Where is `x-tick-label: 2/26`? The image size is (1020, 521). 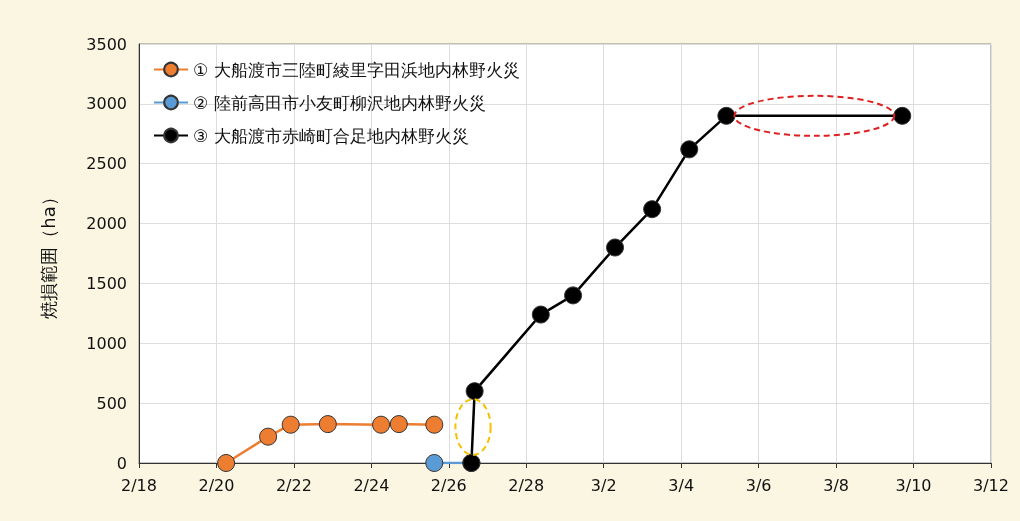 x-tick-label: 2/26 is located at coordinates (448, 485).